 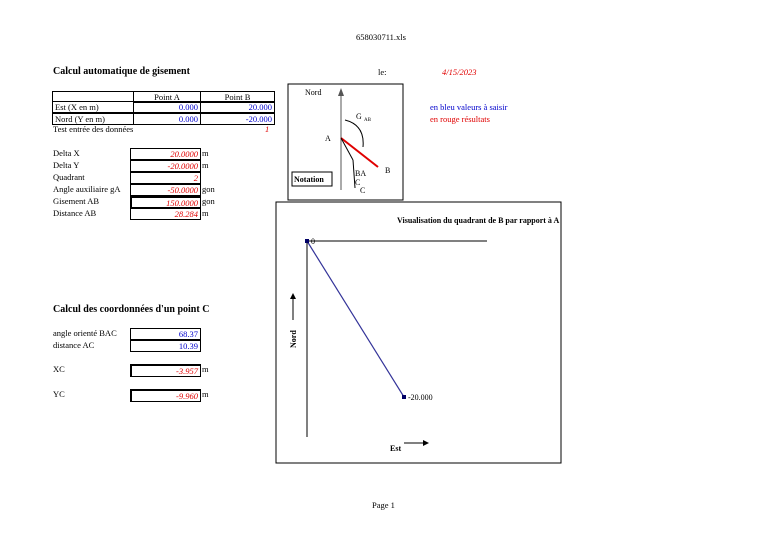 What do you see at coordinates (76, 201) in the screenshot?
I see `result-label: Gisement AB` at bounding box center [76, 201].